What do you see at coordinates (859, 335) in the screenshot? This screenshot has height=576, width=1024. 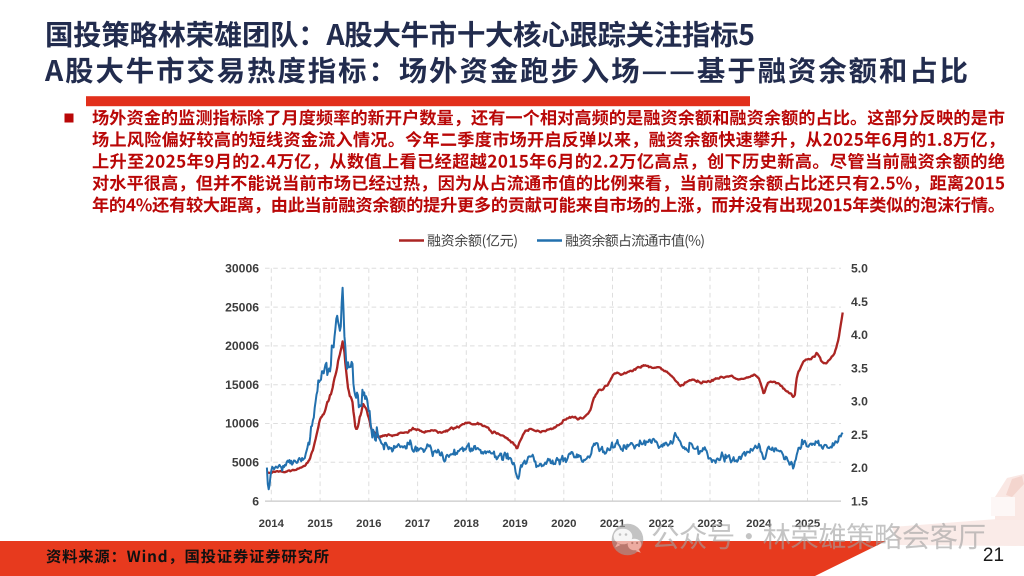 I see `svg-text: 4.0` at bounding box center [859, 335].